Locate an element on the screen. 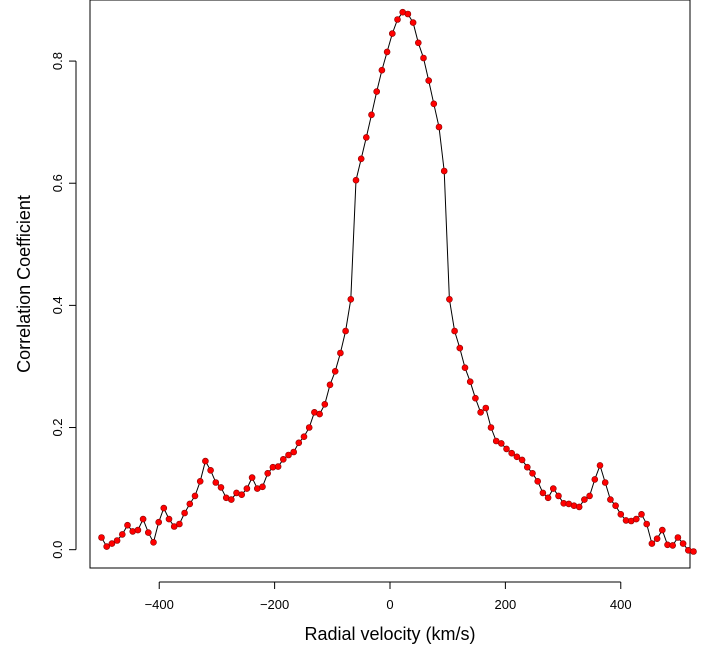  y-axis: 0.0 0.2 0.4 0.6 0.8 is located at coordinates (63, 305).